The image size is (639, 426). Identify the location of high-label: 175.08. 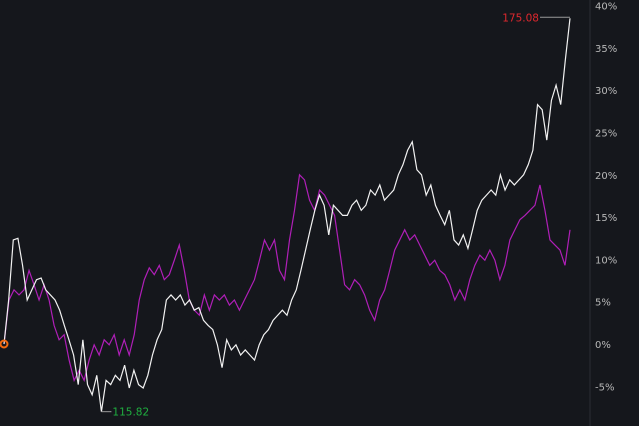
(520, 18).